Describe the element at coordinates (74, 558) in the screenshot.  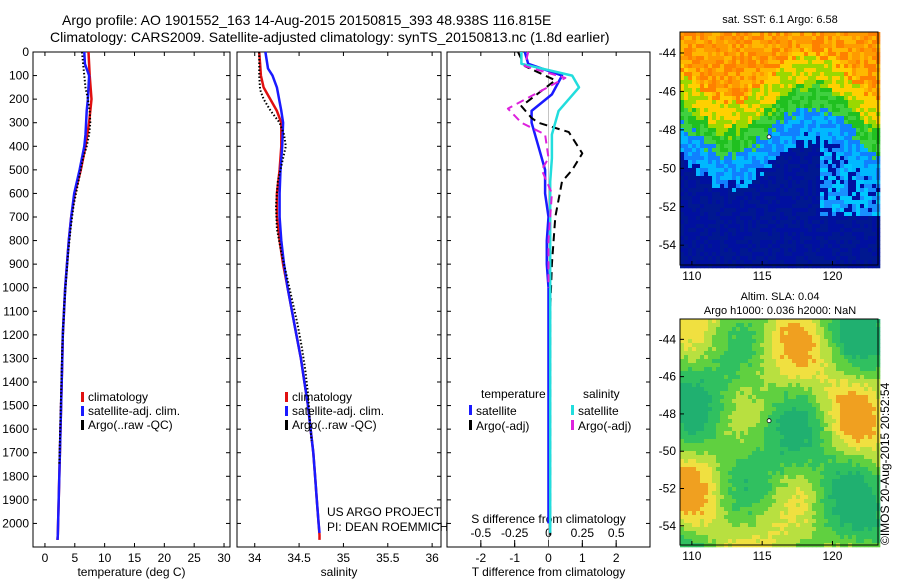
I see `x-tick-label: 5` at that location.